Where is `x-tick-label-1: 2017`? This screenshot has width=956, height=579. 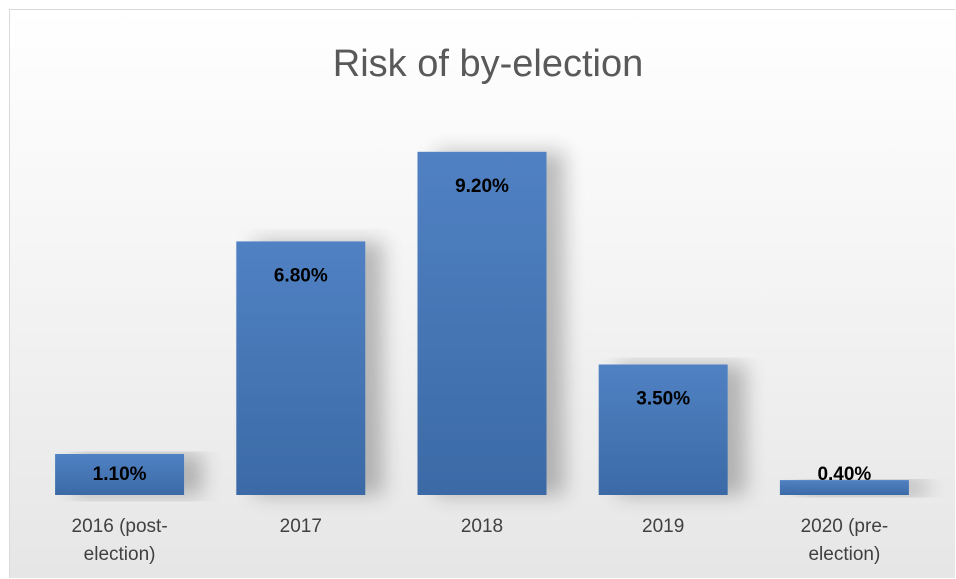
x-tick-label-1: 2017 is located at coordinates (301, 526).